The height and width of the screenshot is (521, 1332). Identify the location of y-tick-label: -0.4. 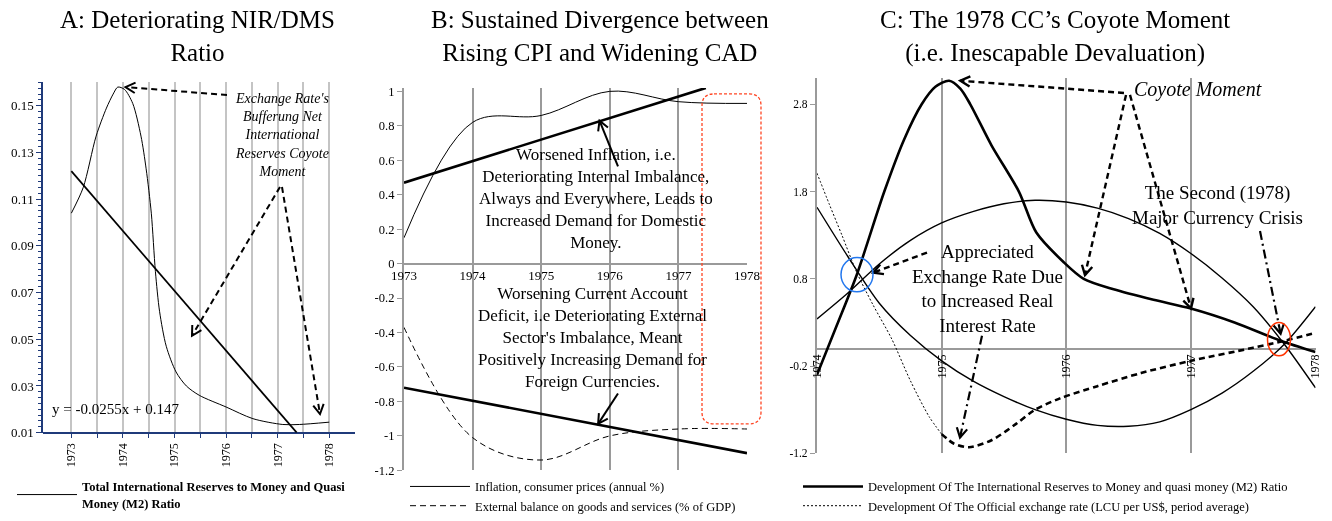
(385, 332).